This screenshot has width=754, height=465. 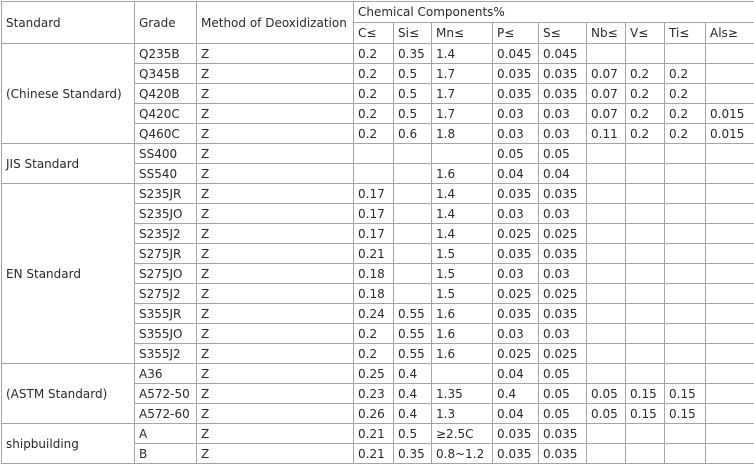 What do you see at coordinates (165, 133) in the screenshot?
I see `grade-cell: Q460C` at bounding box center [165, 133].